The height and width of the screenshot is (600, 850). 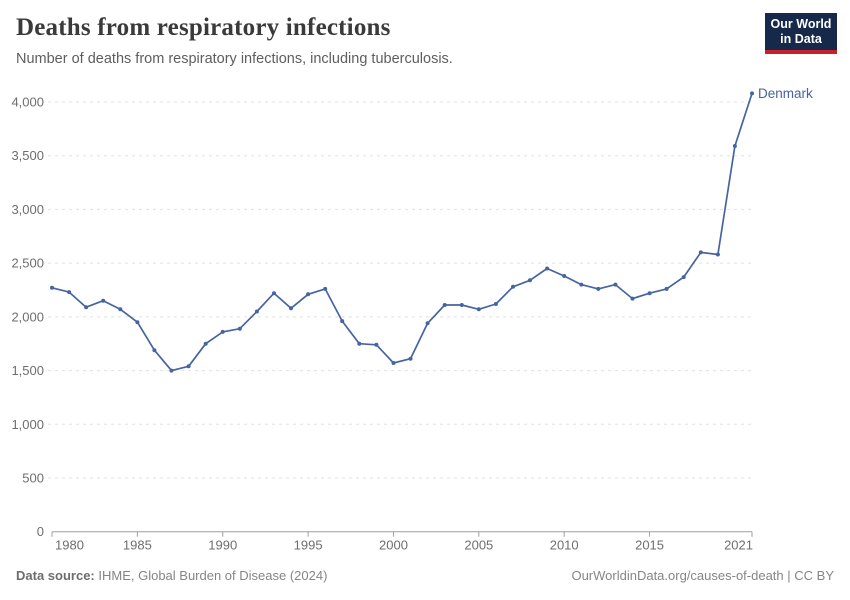 I want to click on owid-logo-line1: Our World, so click(x=801, y=24).